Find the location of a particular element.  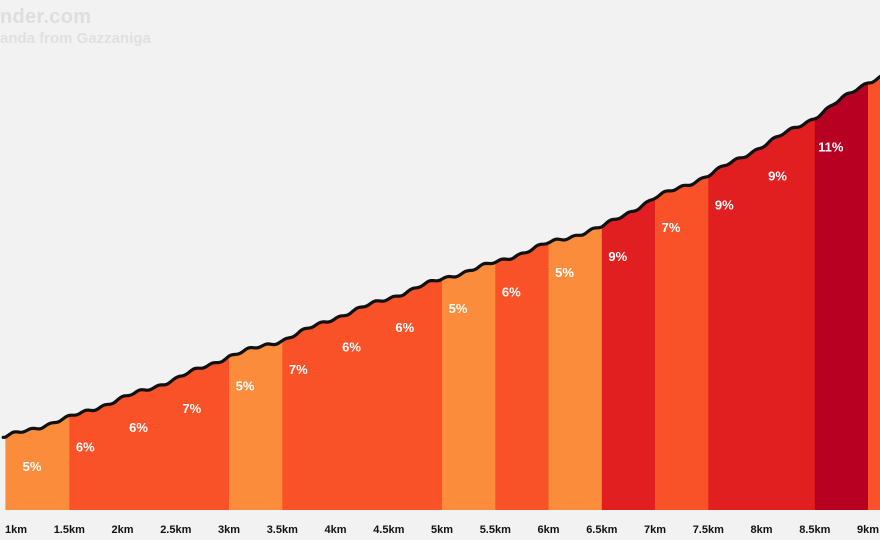

x-tick-label: 7km is located at coordinates (655, 530).